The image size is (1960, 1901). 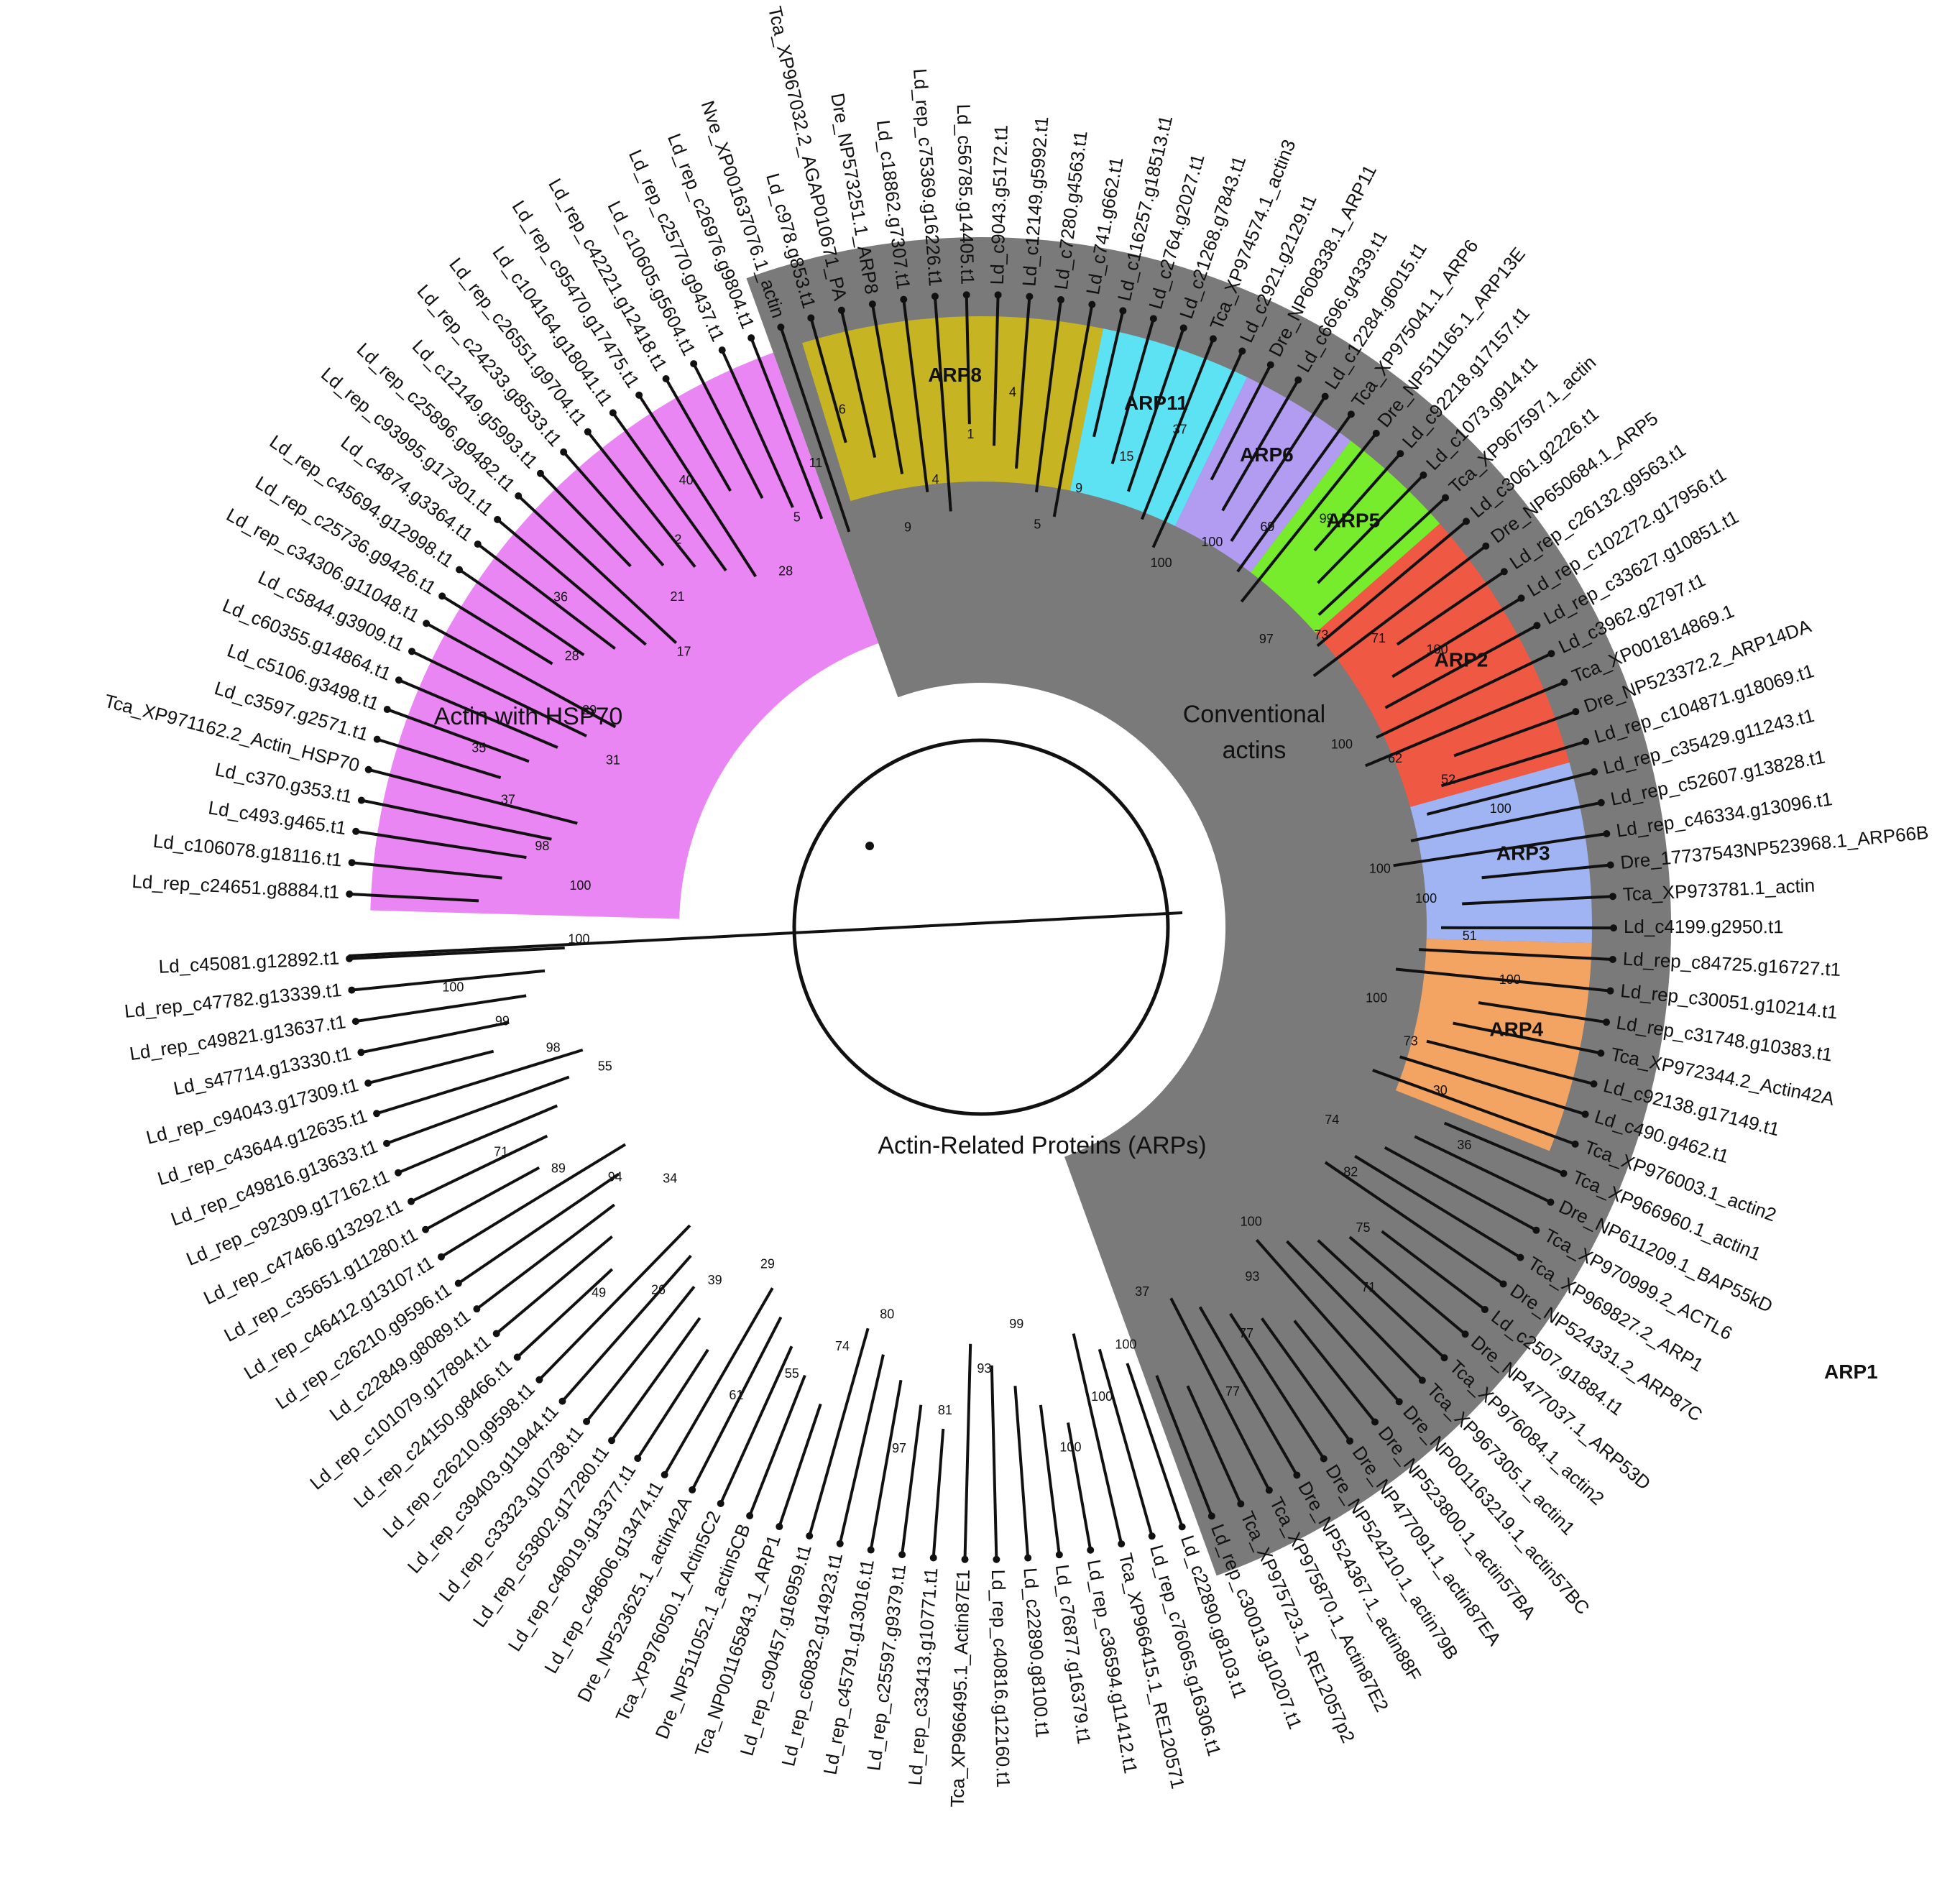 What do you see at coordinates (542, 846) in the screenshot?
I see `support-value: 98` at bounding box center [542, 846].